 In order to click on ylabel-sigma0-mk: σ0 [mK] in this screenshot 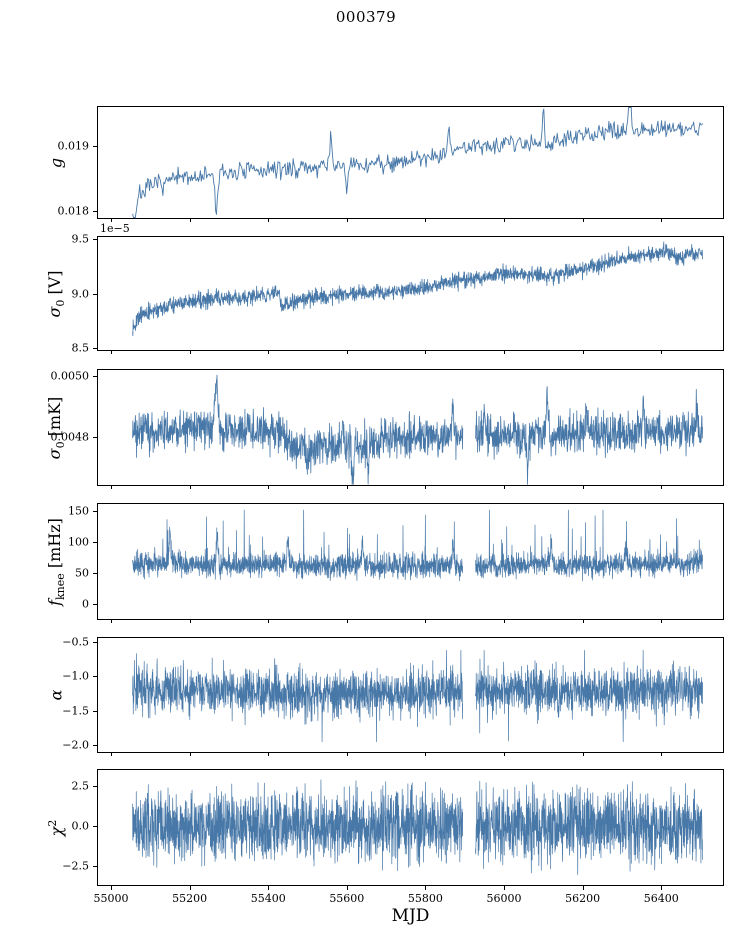, I will do `click(56, 427)`.